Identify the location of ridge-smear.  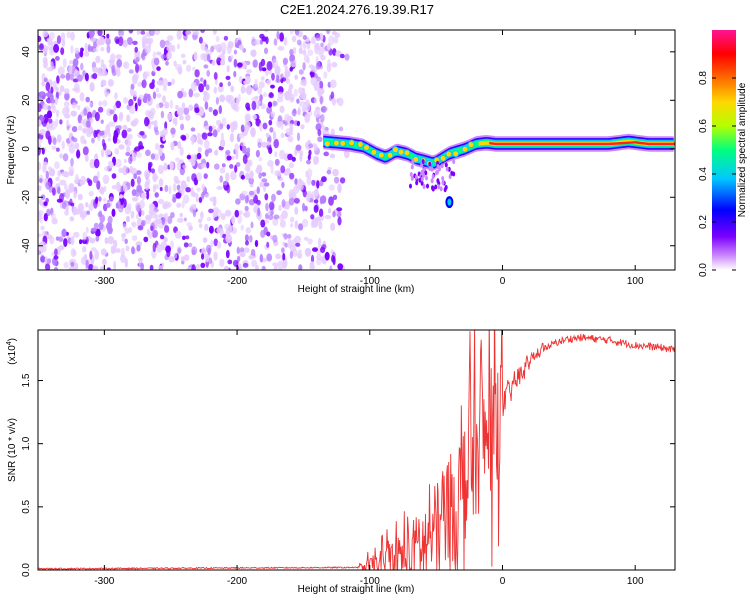
(433, 177).